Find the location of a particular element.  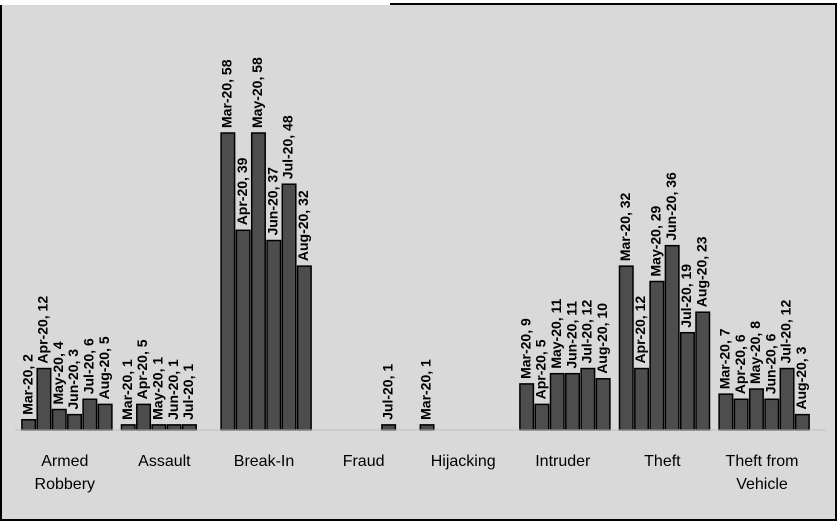

data-label: Aug-20, 10 is located at coordinates (602, 338).